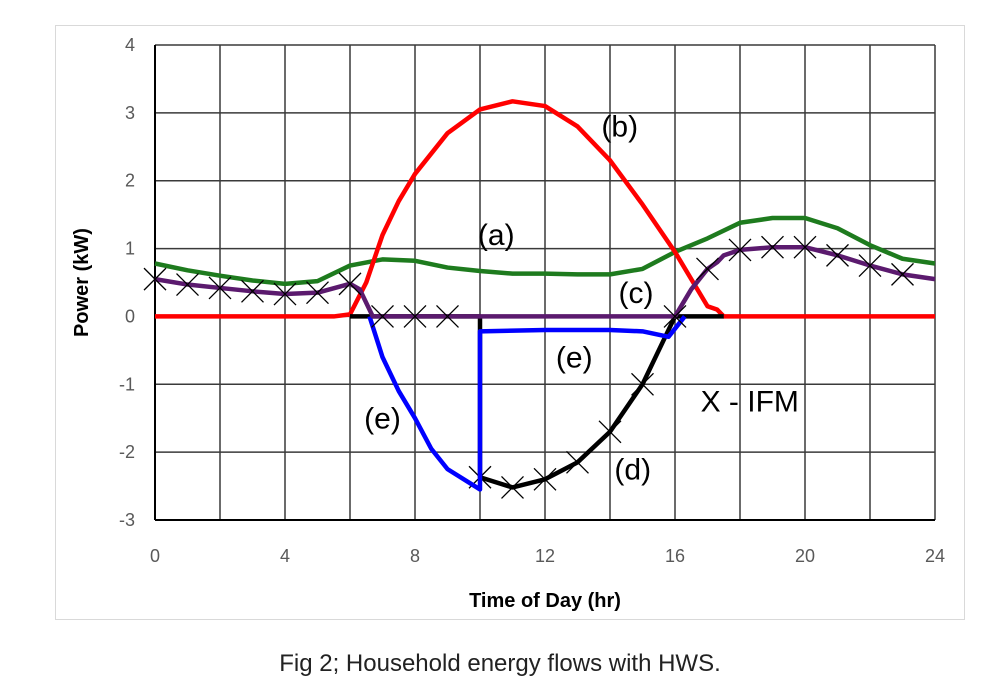  Describe the element at coordinates (285, 556) in the screenshot. I see `x-tick-label: 4` at that location.